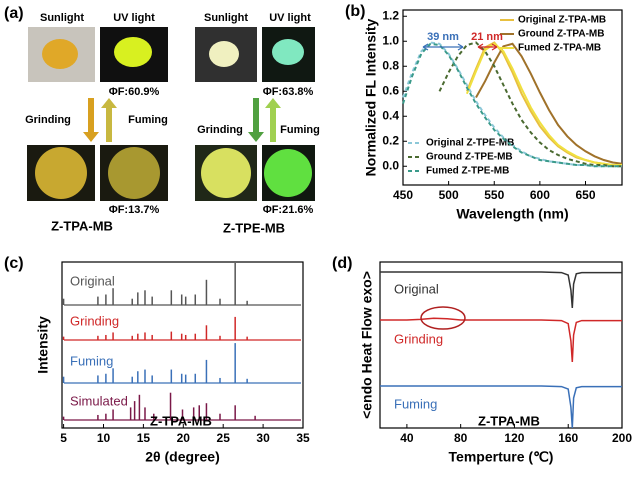 The width and height of the screenshot is (633, 477). I want to click on quantum-yield: ΦF:13.7%, so click(134, 210).